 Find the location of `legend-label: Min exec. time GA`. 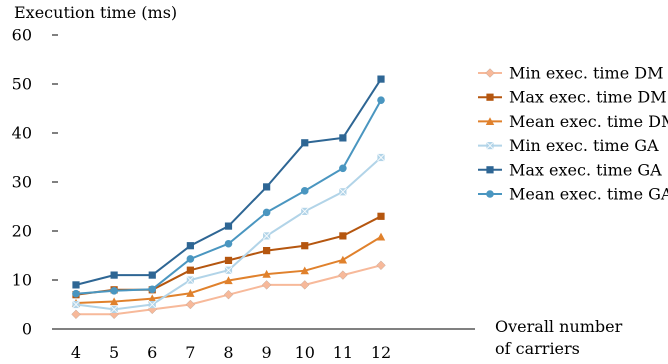

legend-label: Min exec. time GA is located at coordinates (584, 145).